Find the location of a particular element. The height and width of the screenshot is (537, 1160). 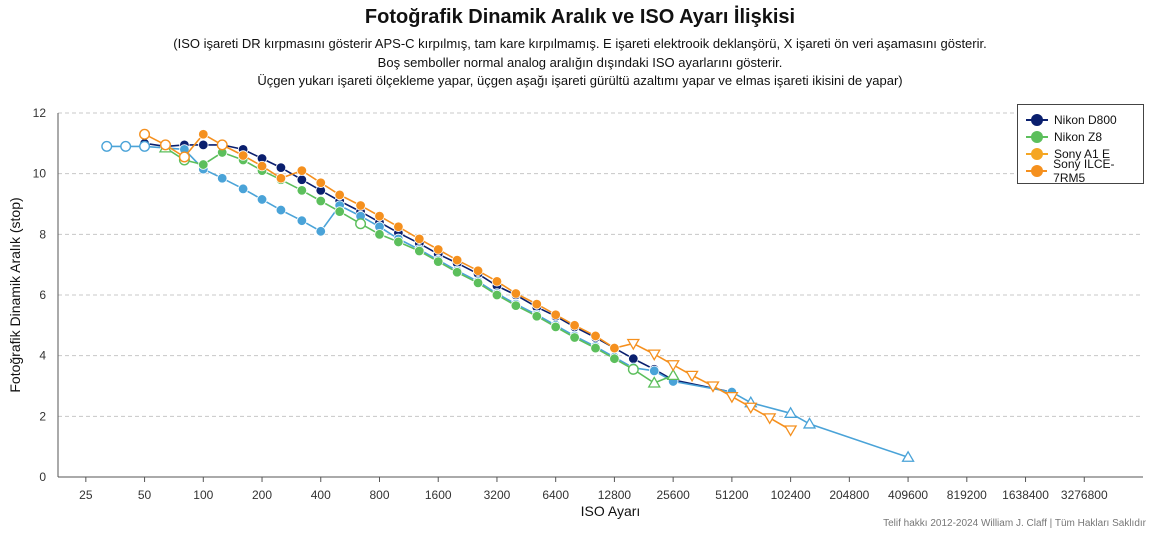

legend-item-nikon-z8: Nikon Z8 is located at coordinates (1084, 136).